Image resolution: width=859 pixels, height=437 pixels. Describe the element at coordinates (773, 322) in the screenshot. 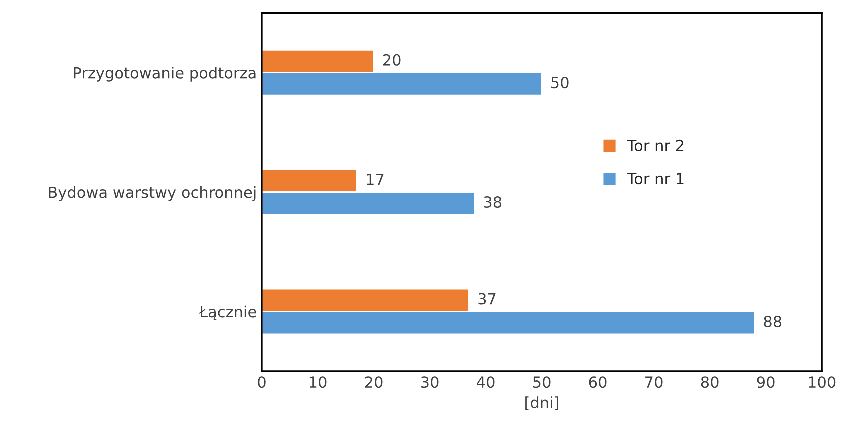

I see `data-label: 88` at that location.